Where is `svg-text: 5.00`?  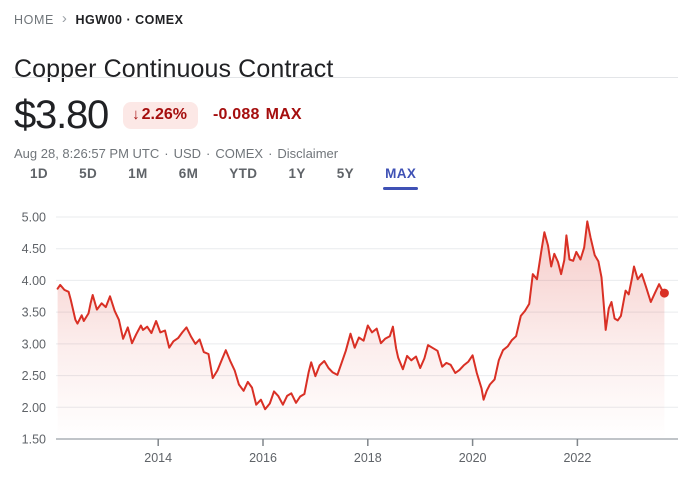
svg-text: 5.00 is located at coordinates (34, 218).